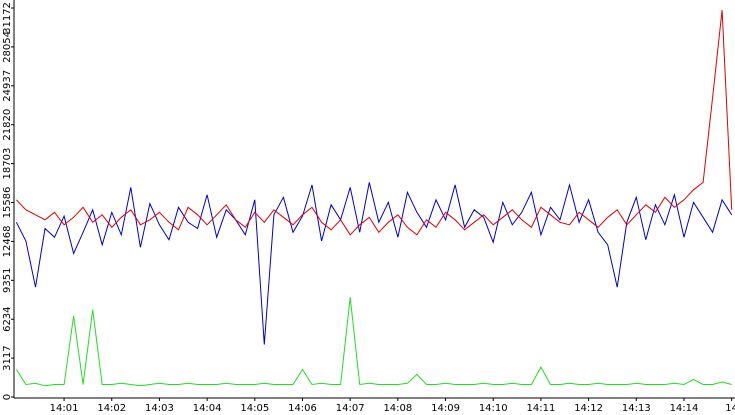 This screenshot has width=735, height=415. I want to click on y-tick-label: 24937, so click(7, 86).